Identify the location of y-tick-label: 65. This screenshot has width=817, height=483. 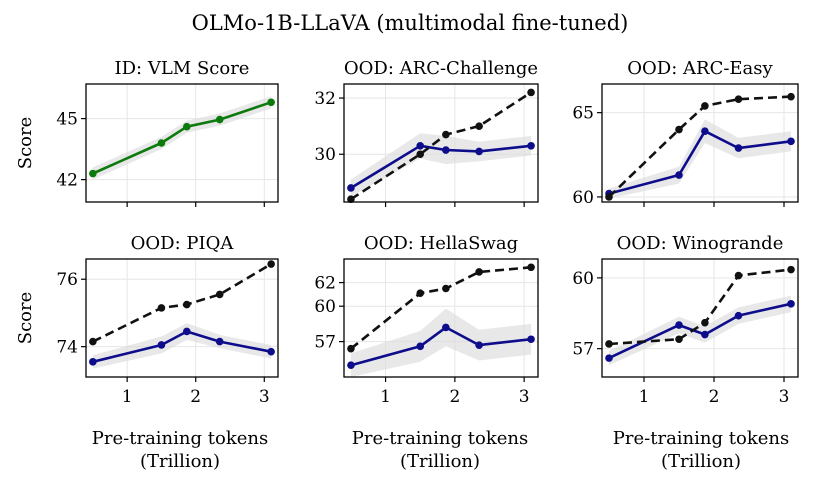
(583, 114).